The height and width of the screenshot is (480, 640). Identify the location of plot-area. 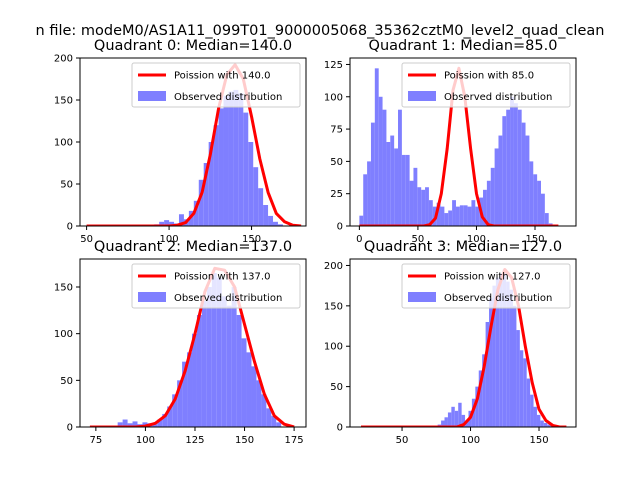
(194, 144).